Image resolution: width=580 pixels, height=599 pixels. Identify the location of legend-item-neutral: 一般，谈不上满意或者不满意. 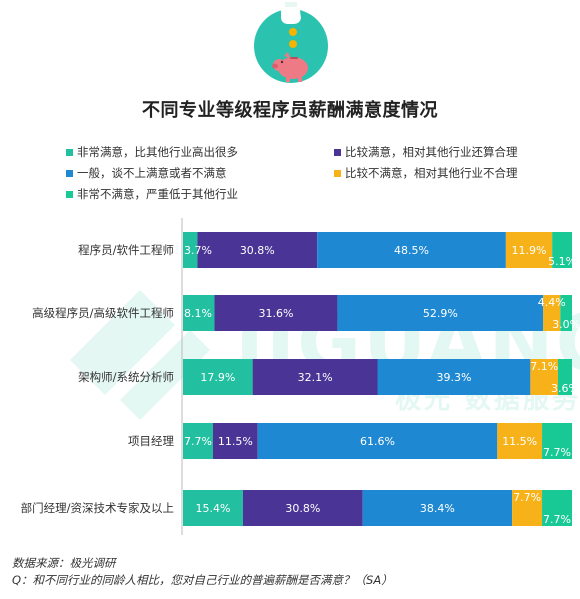
(146, 173).